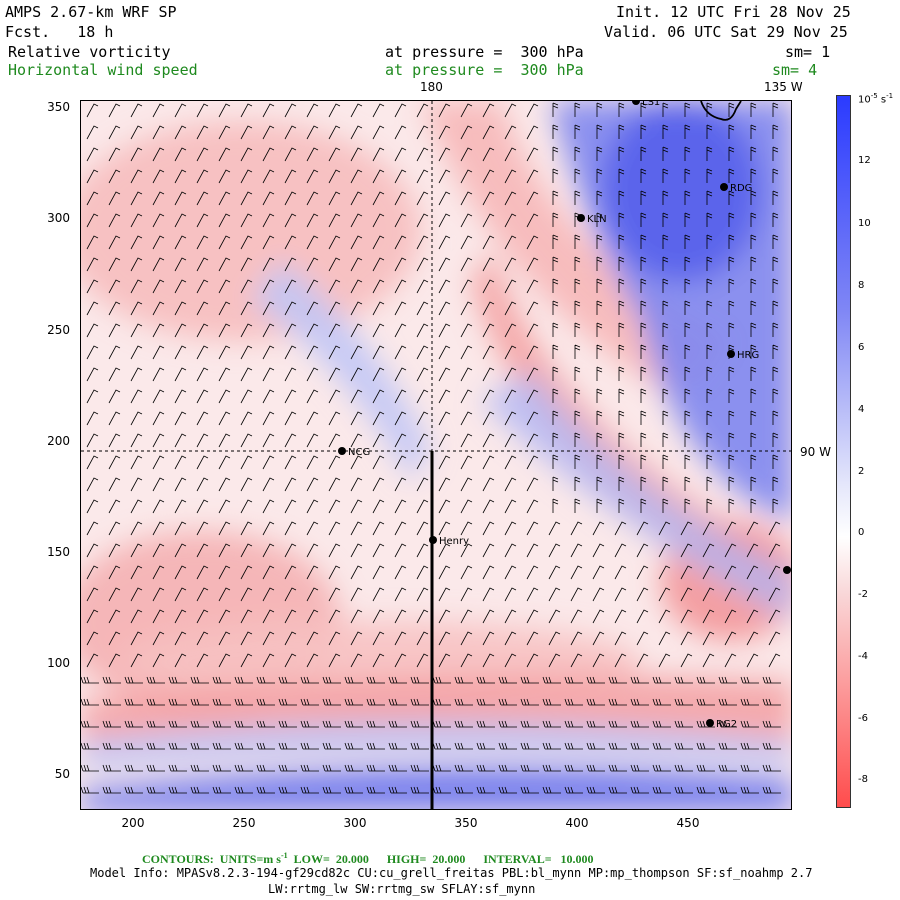 This screenshot has width=900, height=900. What do you see at coordinates (636, 103) in the screenshot?
I see `station-marker-ls1` at bounding box center [636, 103].